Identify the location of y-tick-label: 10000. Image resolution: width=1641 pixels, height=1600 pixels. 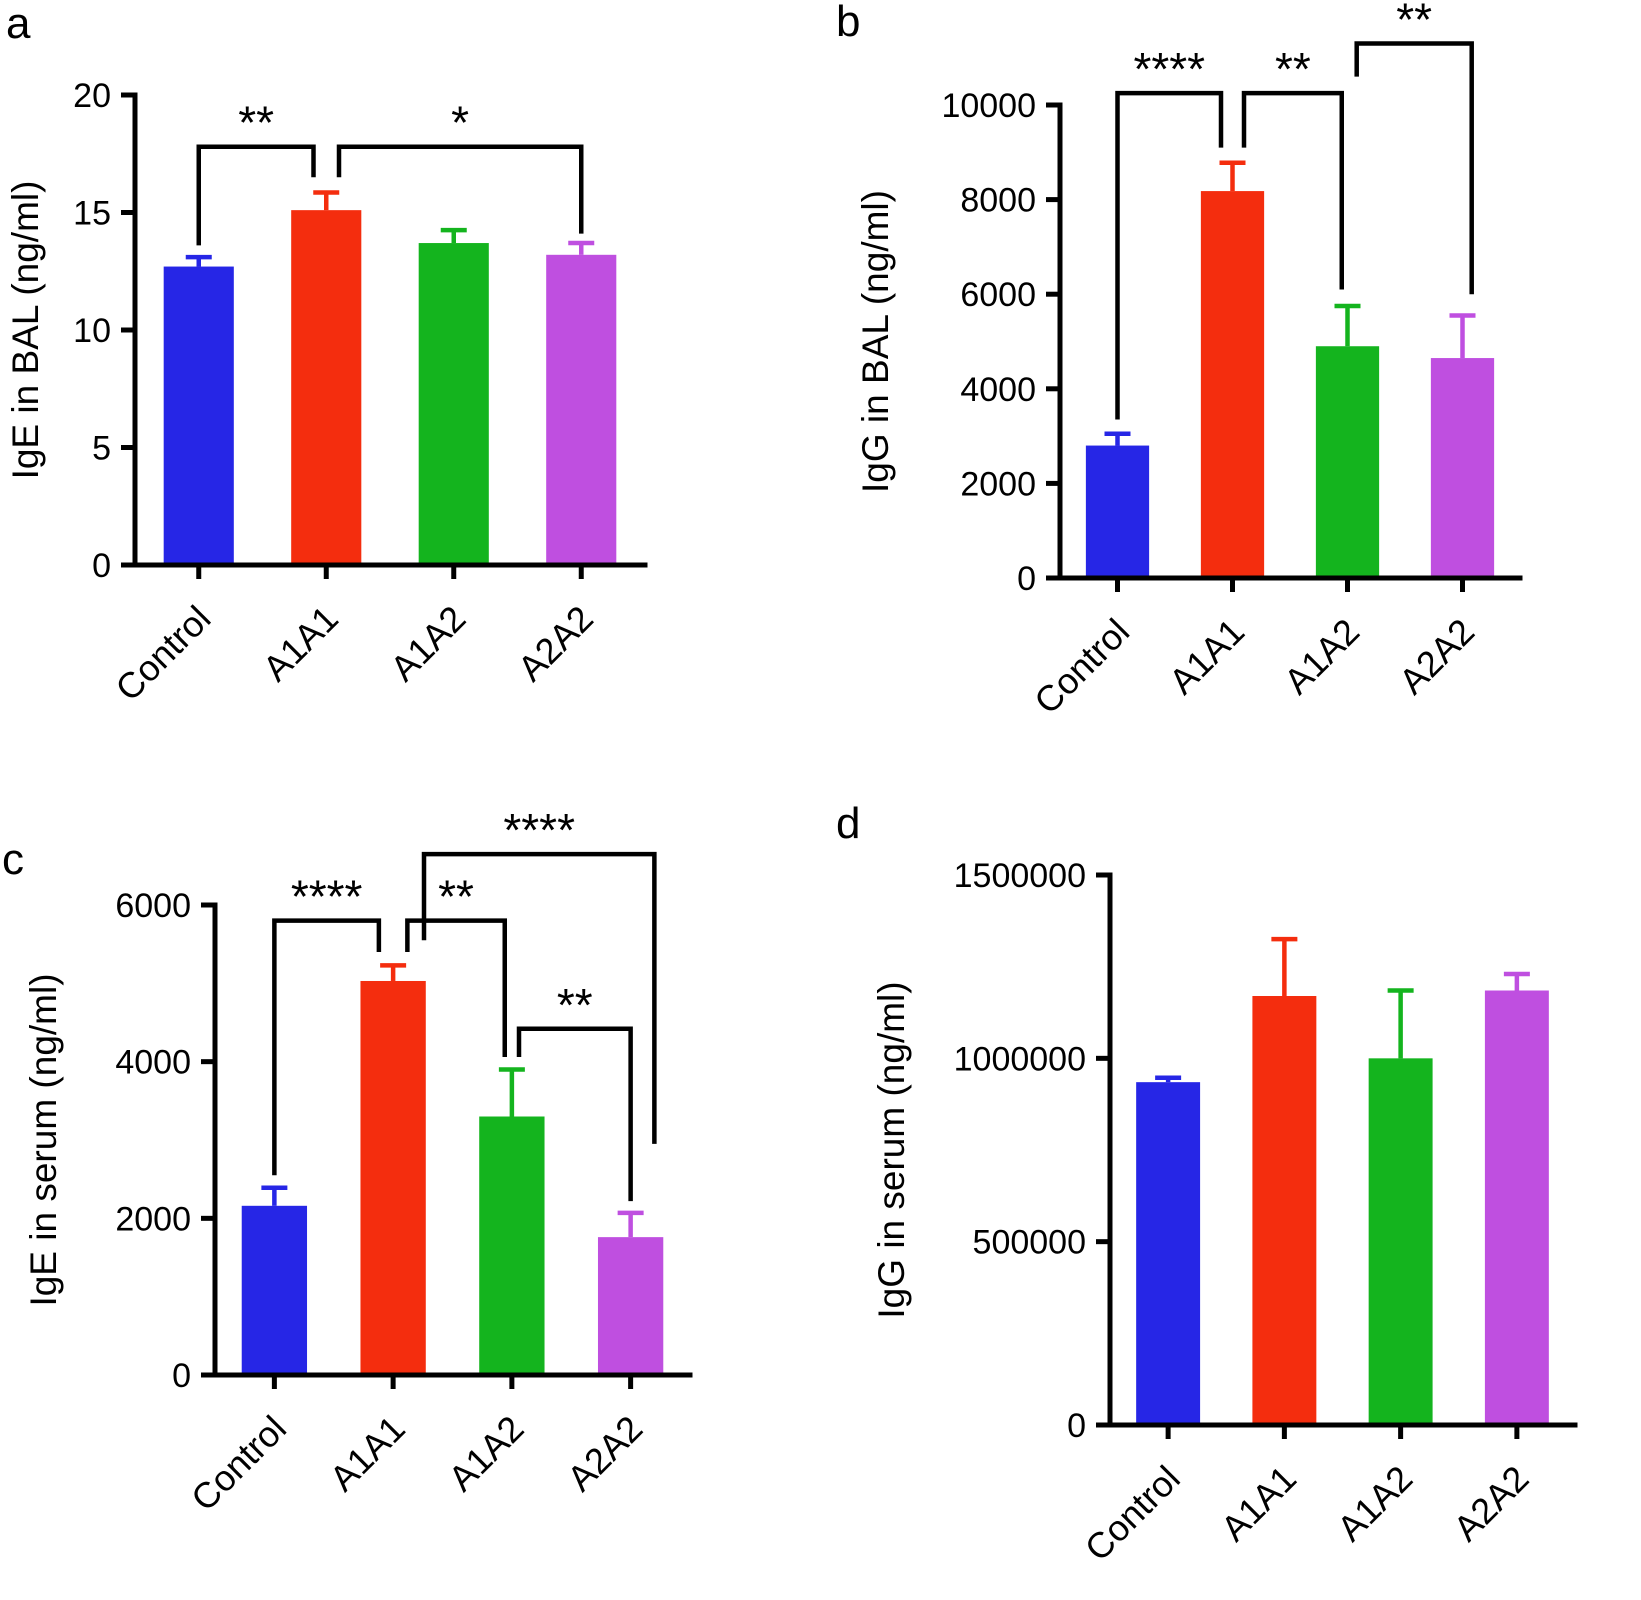
(988, 106).